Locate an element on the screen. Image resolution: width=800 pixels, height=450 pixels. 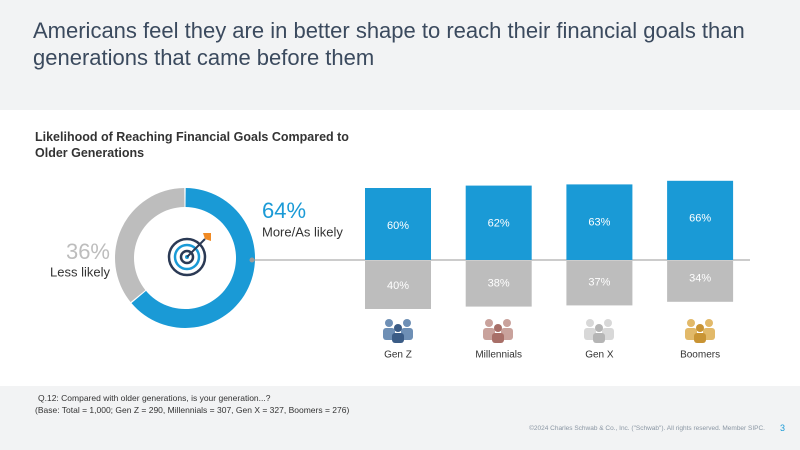
x-tick-label: Gen Z is located at coordinates (398, 355).